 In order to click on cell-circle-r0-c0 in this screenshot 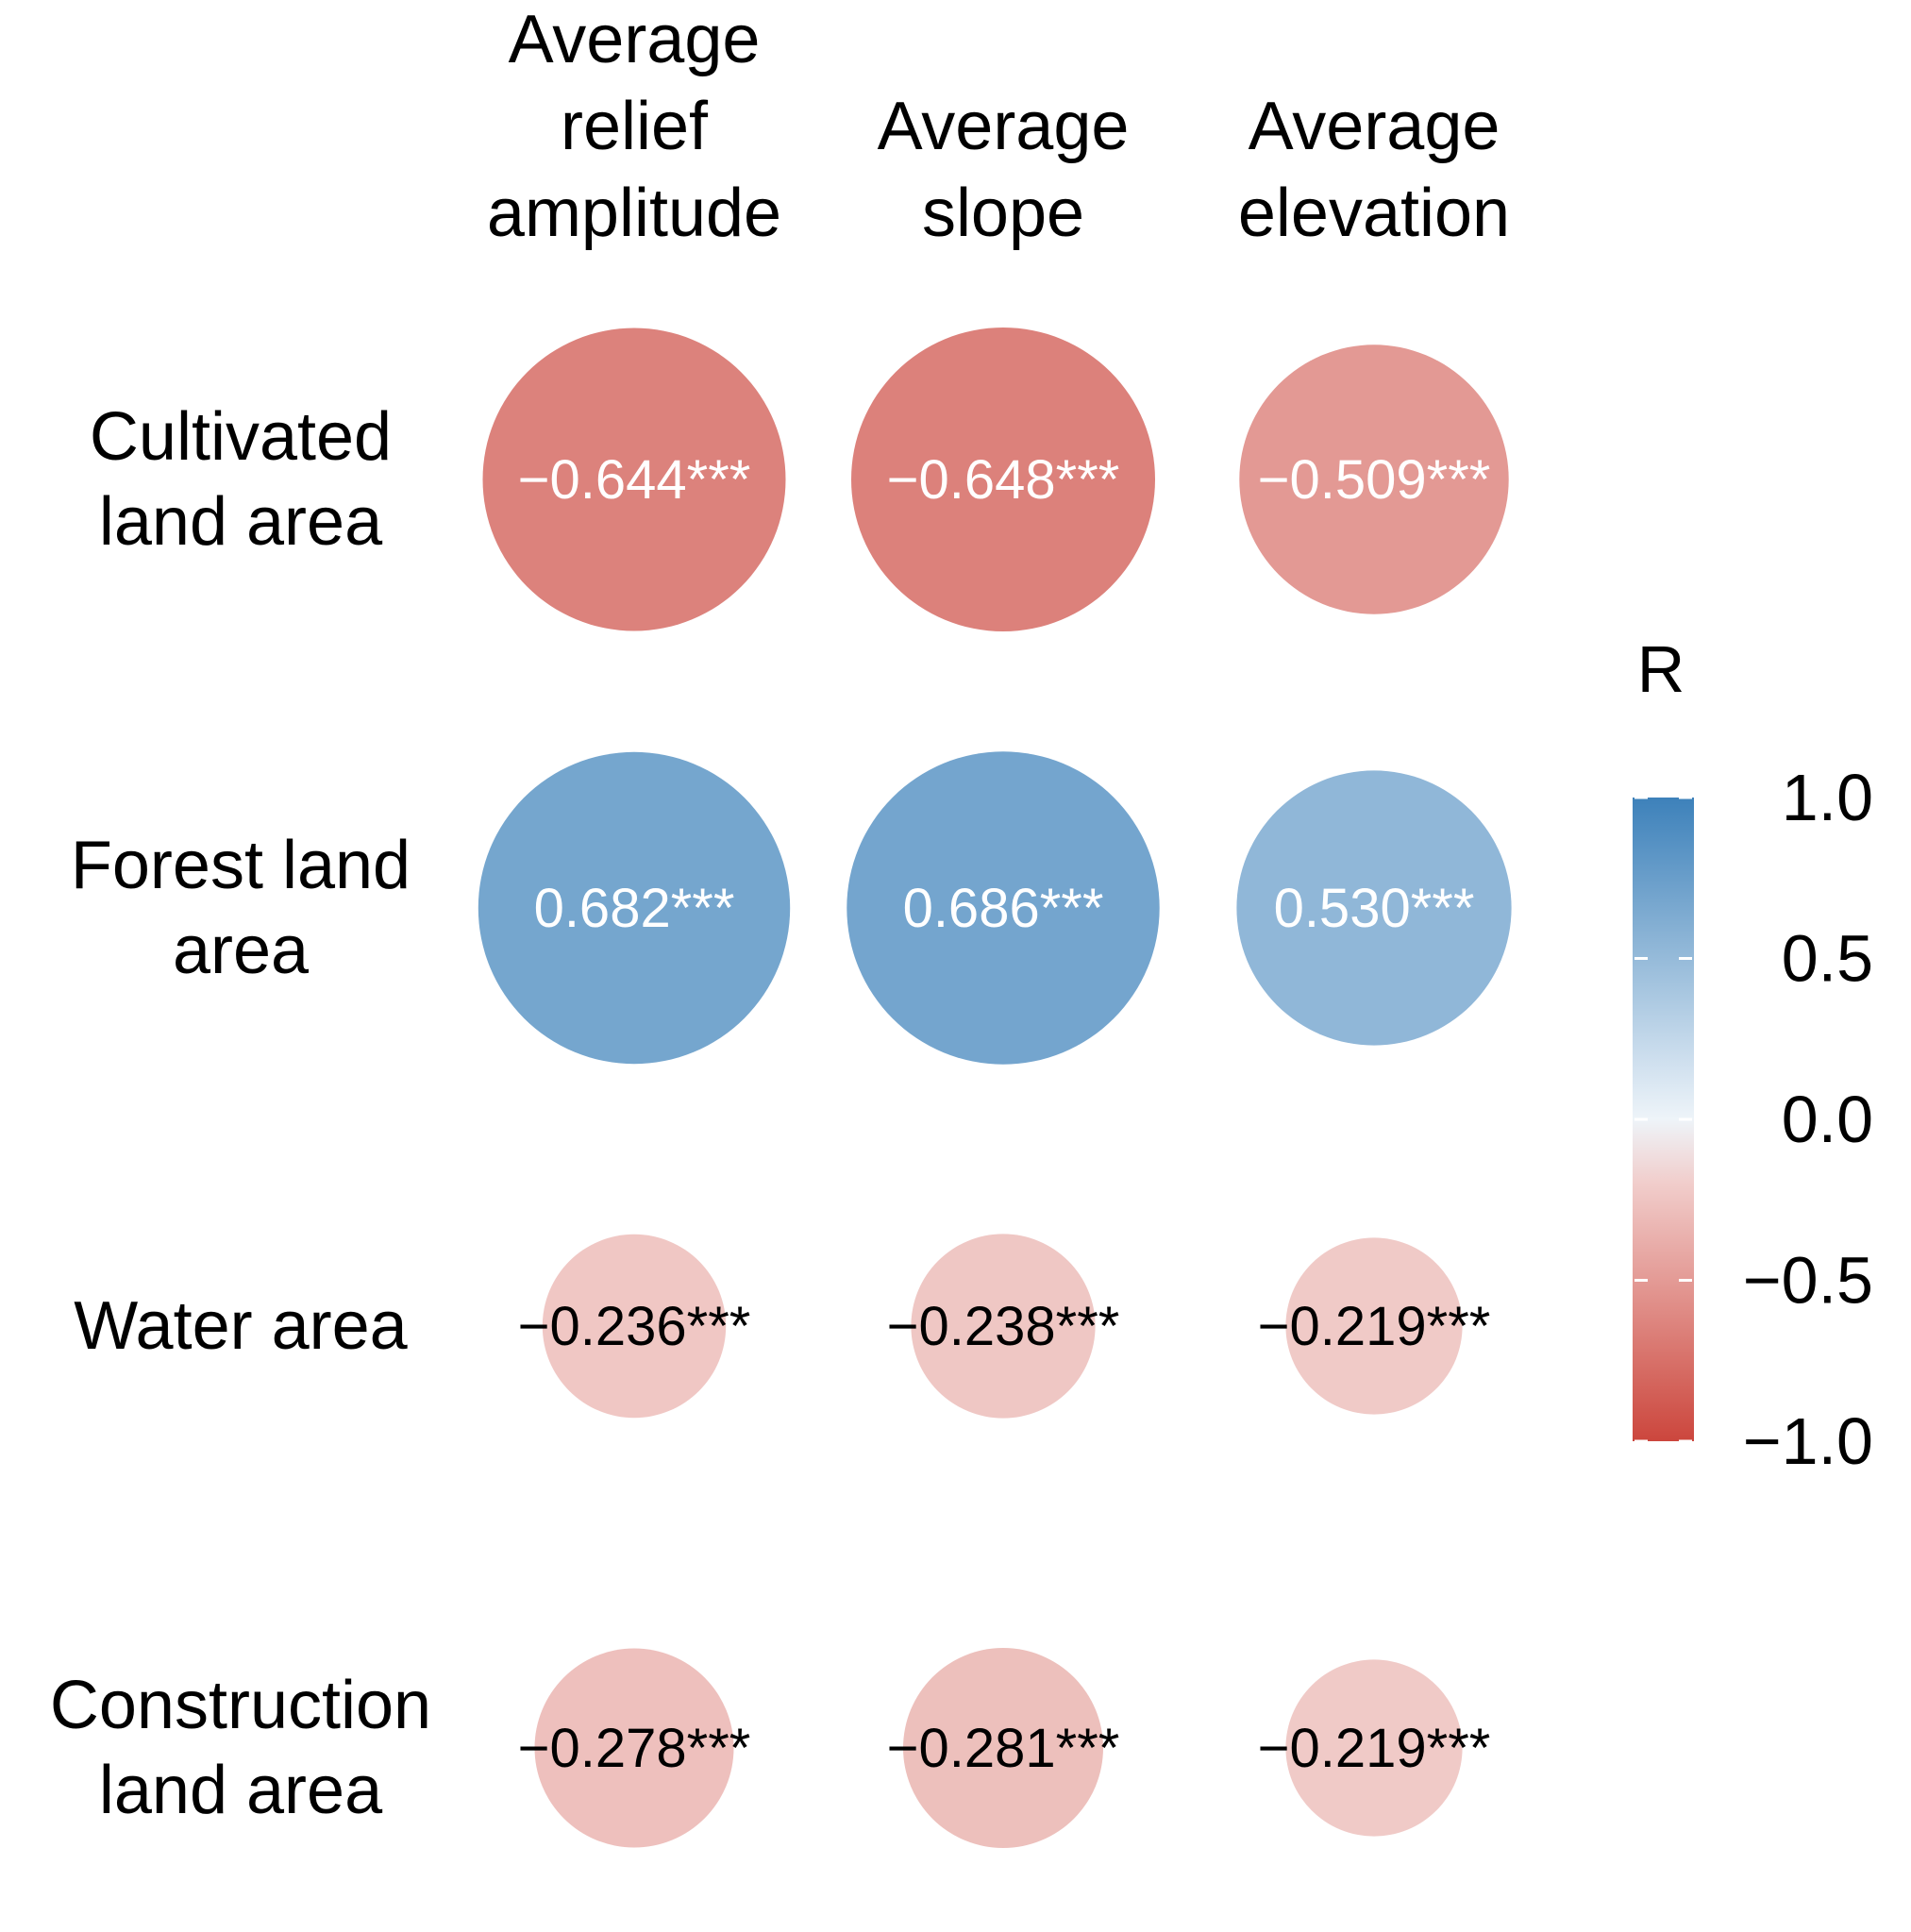, I will do `click(634, 479)`.